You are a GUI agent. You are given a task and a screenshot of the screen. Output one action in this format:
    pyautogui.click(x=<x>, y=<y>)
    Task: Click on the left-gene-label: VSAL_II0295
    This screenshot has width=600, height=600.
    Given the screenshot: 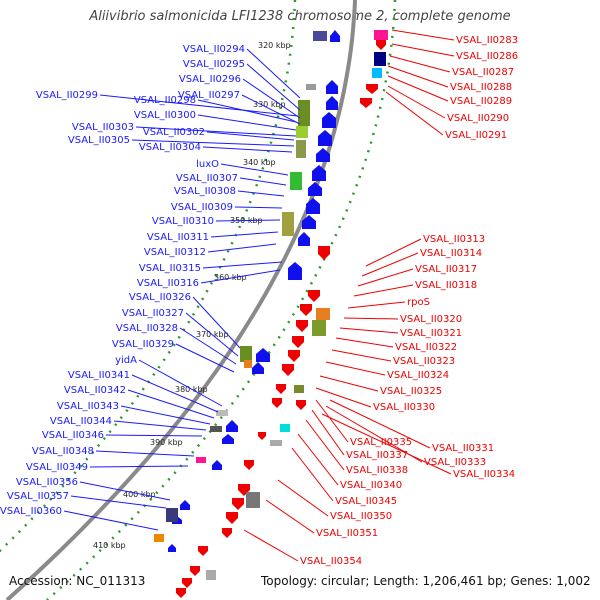 What is the action you would take?
    pyautogui.click(x=214, y=64)
    